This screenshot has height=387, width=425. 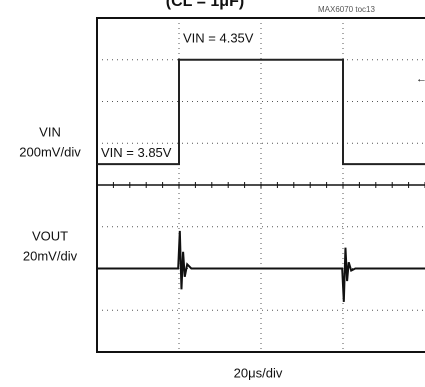 What do you see at coordinates (50, 131) in the screenshot?
I see `series-label: VIN` at bounding box center [50, 131].